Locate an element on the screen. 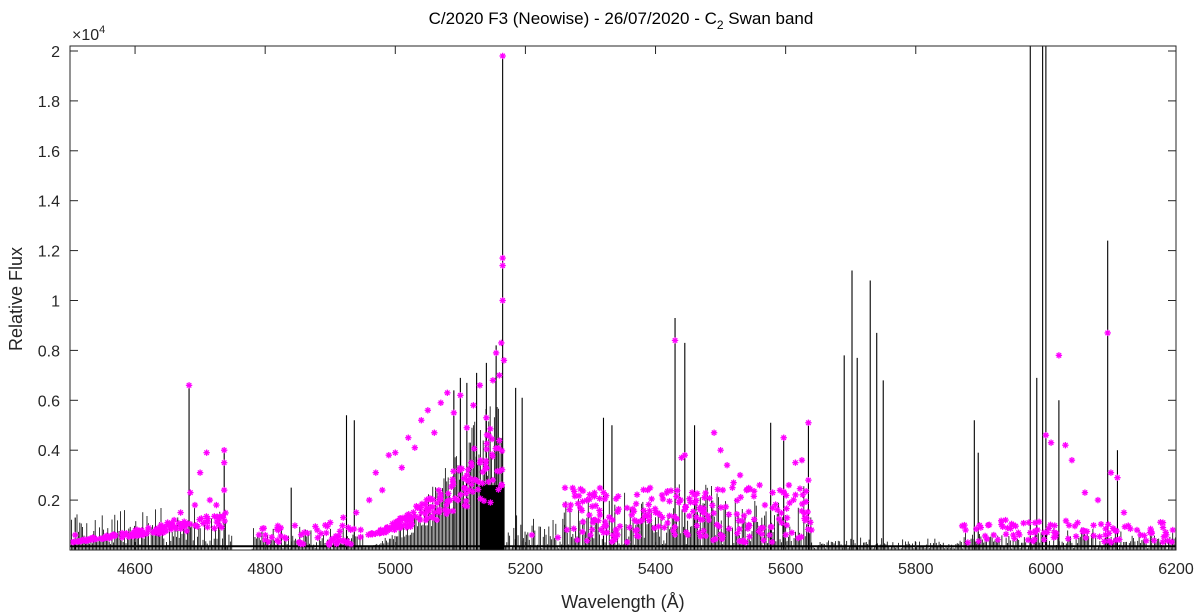 The image size is (1200, 612). y-multiplier: ×10⁴ is located at coordinates (88, 34).